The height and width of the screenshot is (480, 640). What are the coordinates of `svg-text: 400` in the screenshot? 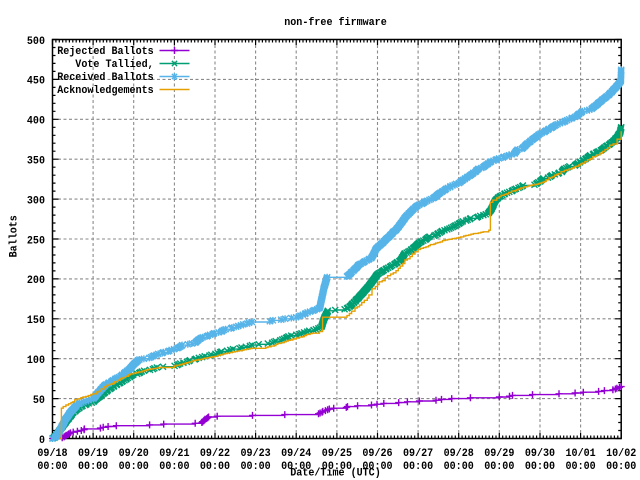 It's located at (36, 122).